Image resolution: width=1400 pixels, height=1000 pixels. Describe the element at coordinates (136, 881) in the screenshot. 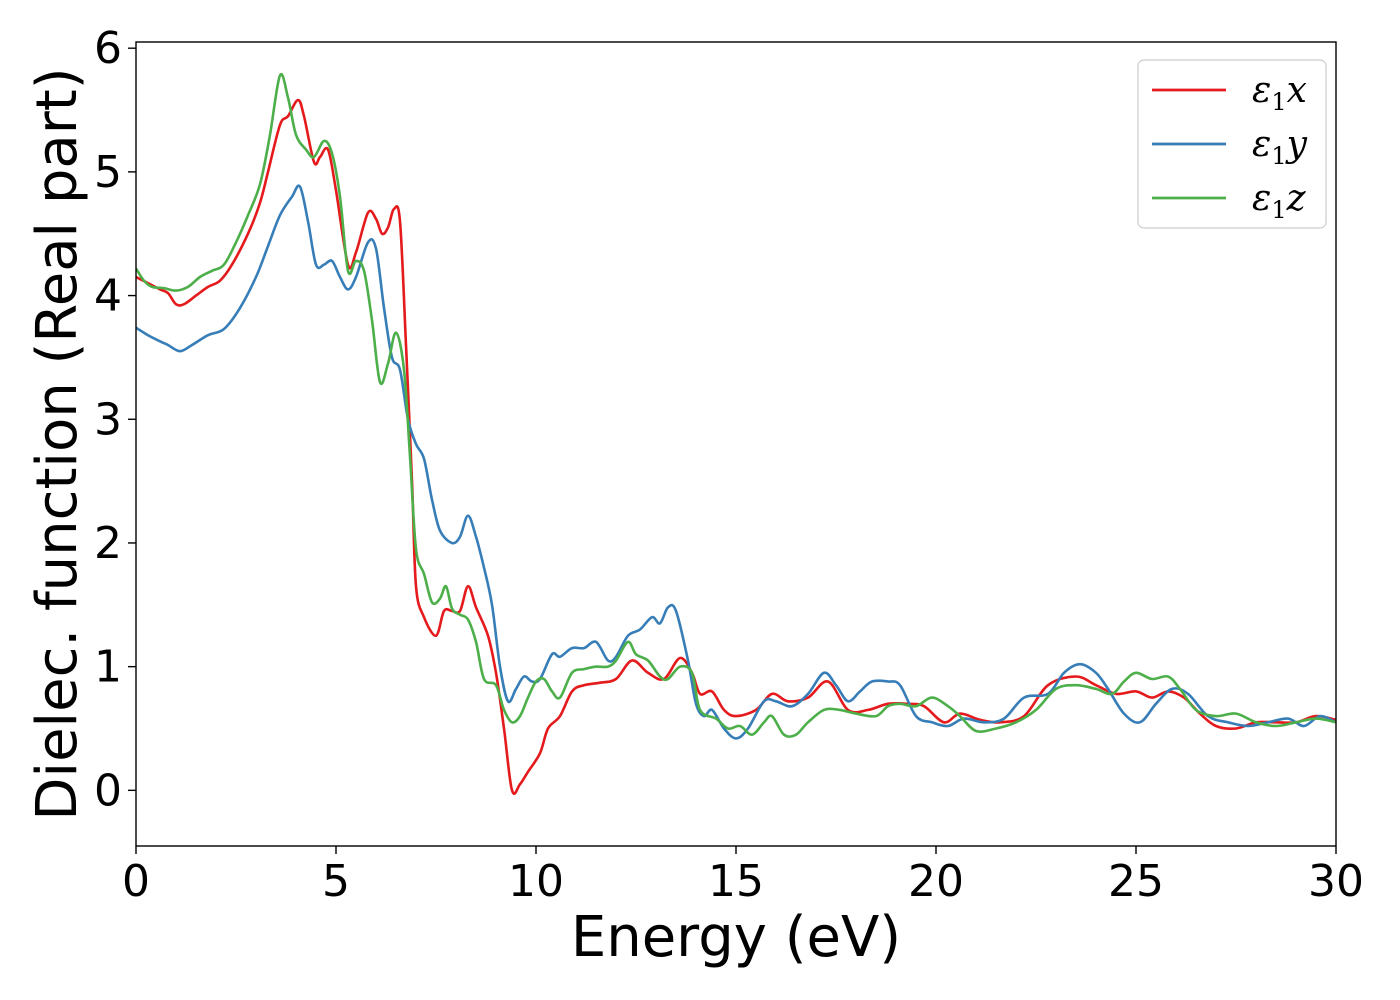

I see `x-tick-label: 0` at that location.